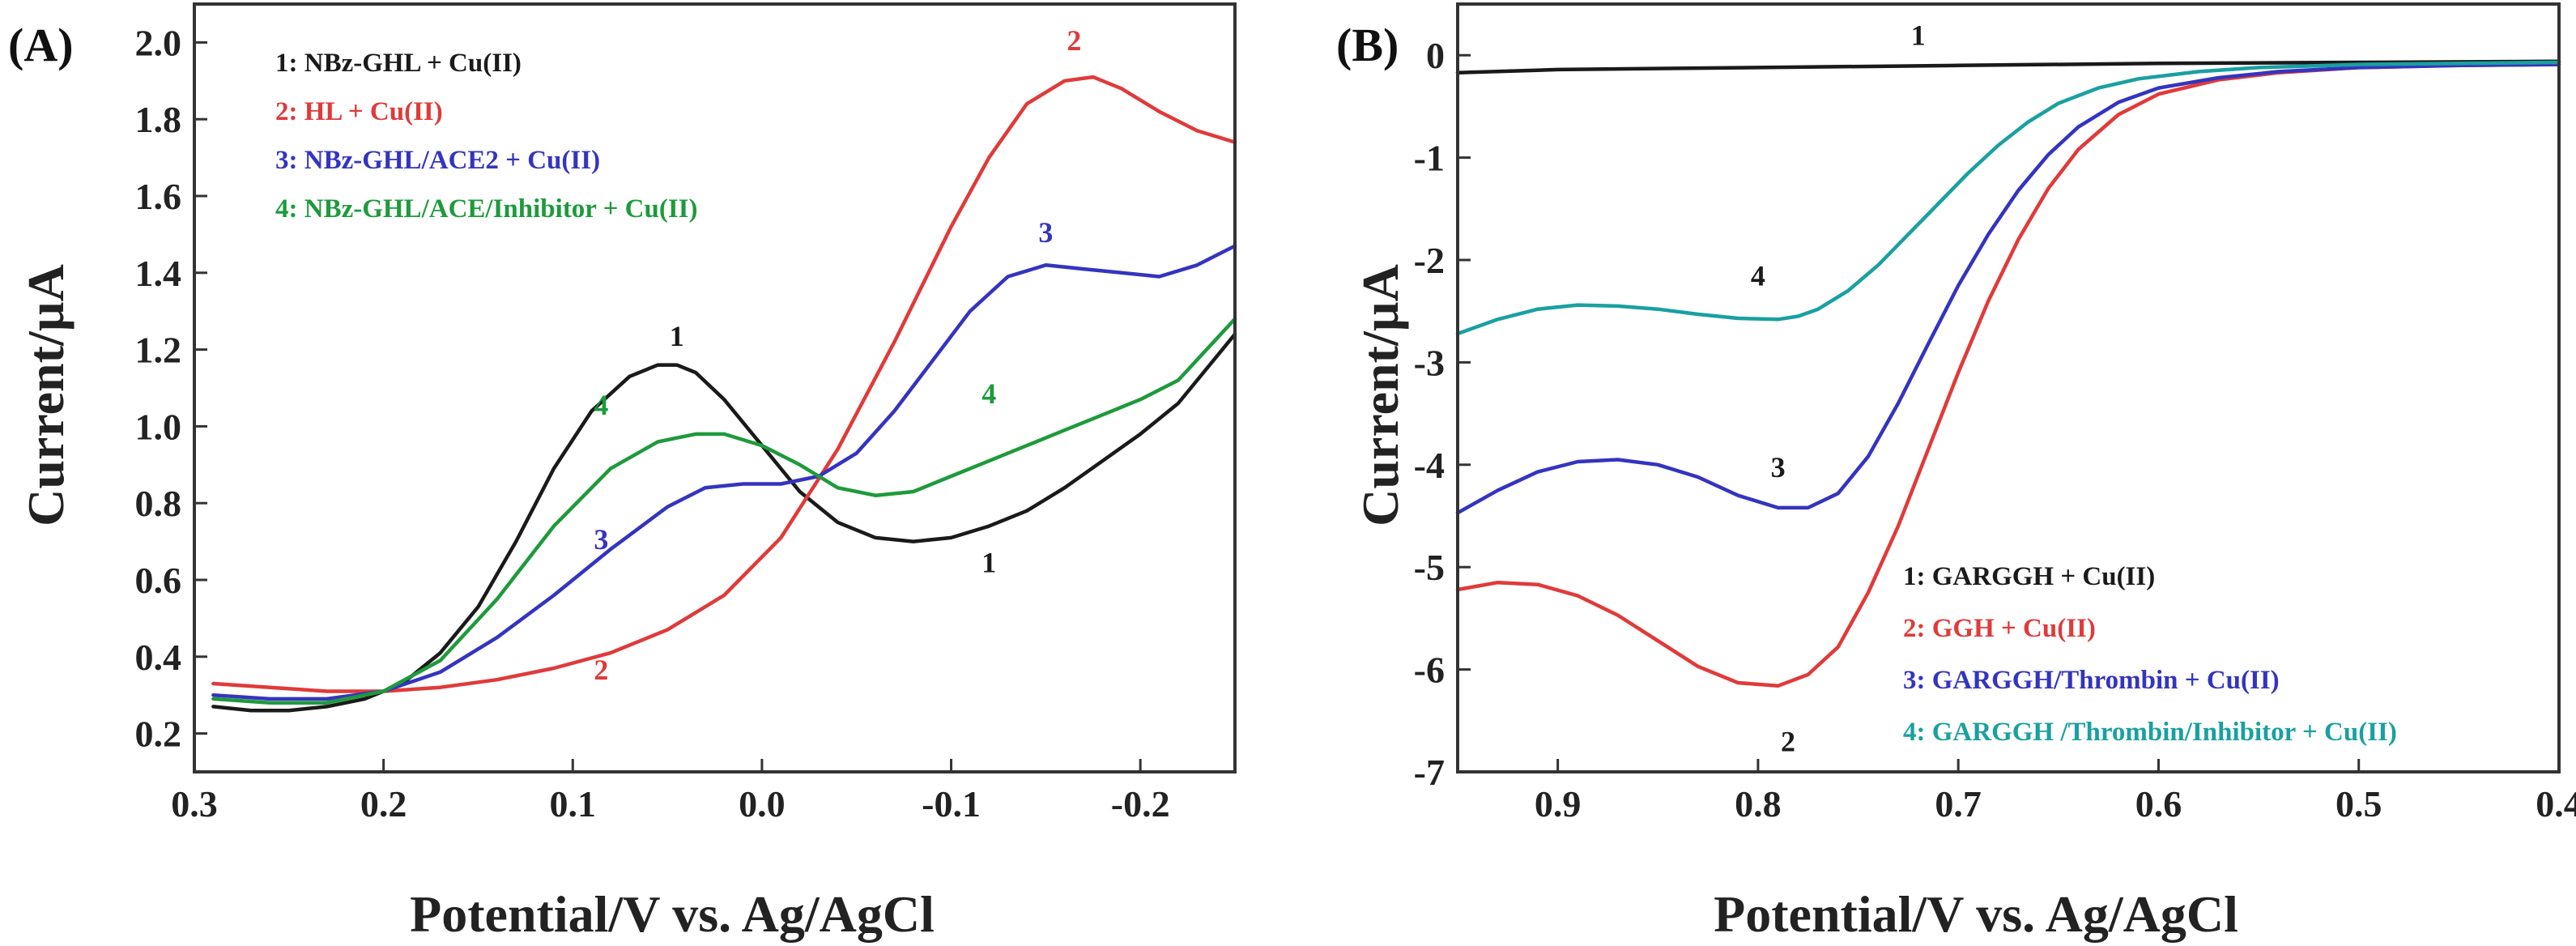 The width and height of the screenshot is (2576, 946). Describe the element at coordinates (158, 273) in the screenshot. I see `panel-a-y-tick-label: 1.4` at that location.